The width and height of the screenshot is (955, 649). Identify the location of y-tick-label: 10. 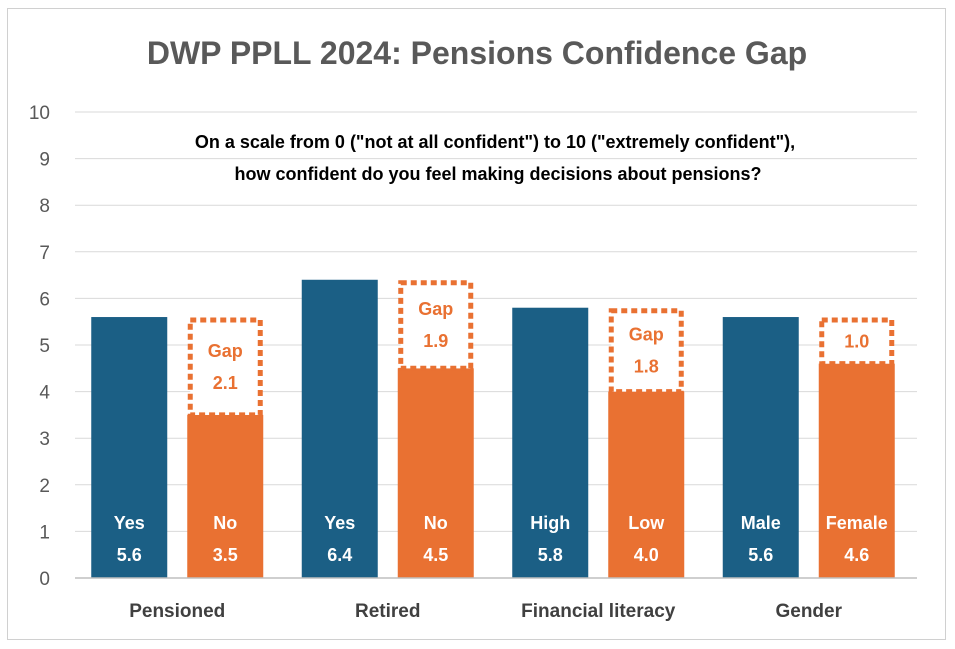
(39, 113).